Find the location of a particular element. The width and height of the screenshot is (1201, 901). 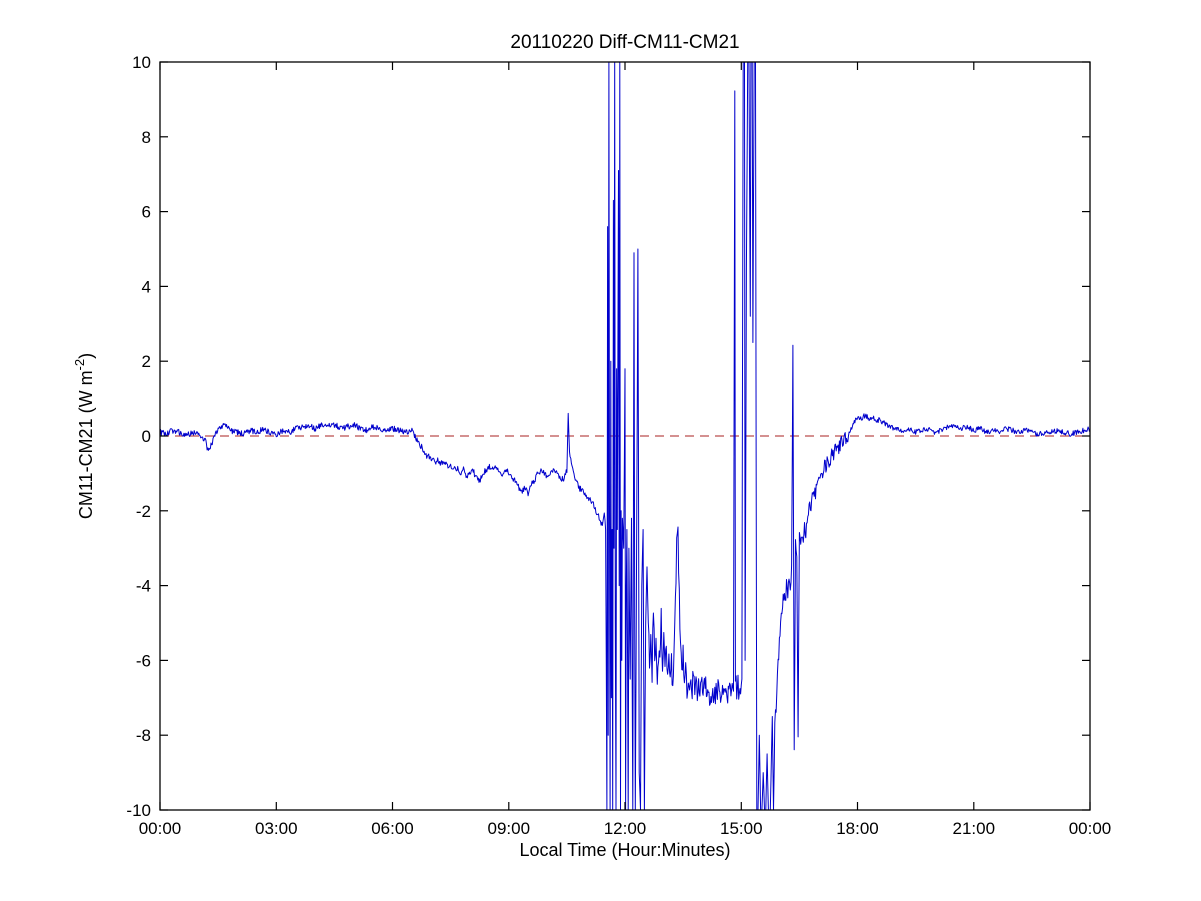

y-axis-label-superscript: -2 is located at coordinates (79, 365).